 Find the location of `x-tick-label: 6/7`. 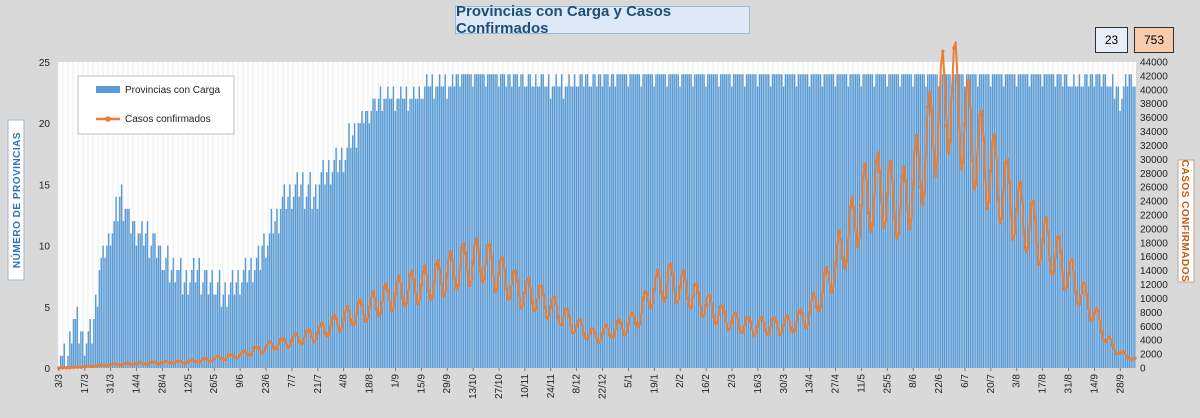

x-tick-label: 6/7 is located at coordinates (965, 381).